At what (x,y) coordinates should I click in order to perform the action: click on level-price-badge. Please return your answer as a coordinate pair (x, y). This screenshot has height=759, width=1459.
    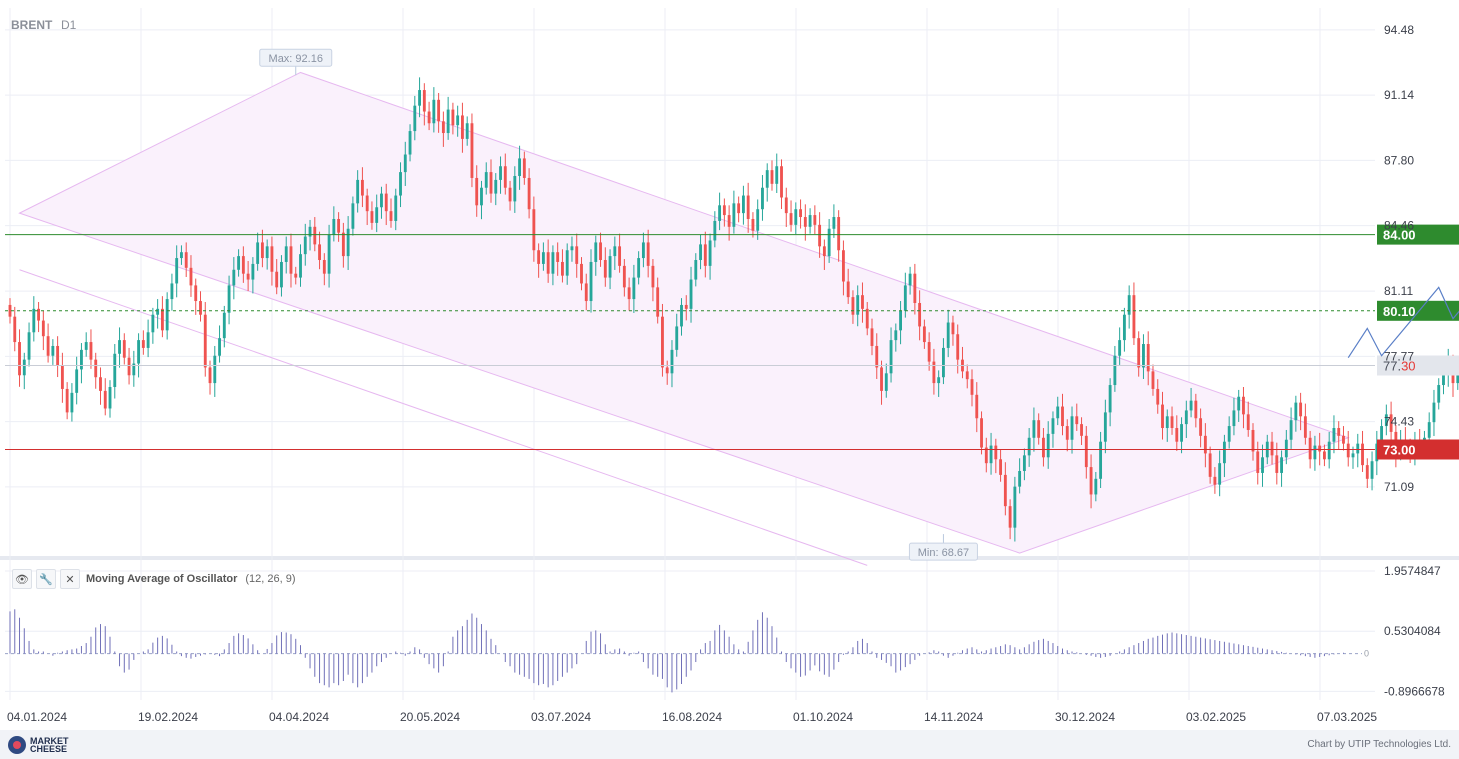
    Looking at the image, I should click on (1418, 449).